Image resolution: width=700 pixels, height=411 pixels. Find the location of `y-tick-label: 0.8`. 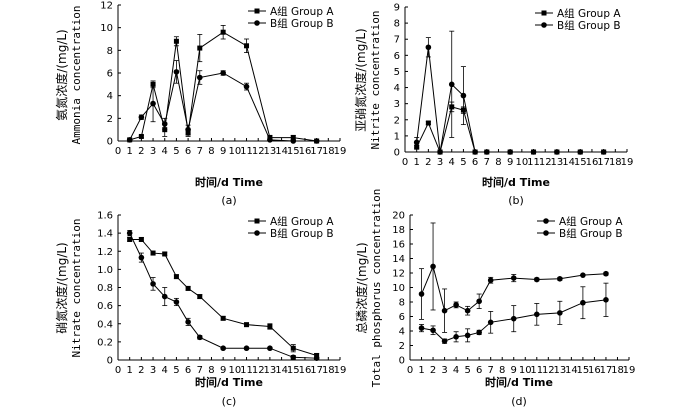

y-tick-label: 0.8 is located at coordinates (105, 288).